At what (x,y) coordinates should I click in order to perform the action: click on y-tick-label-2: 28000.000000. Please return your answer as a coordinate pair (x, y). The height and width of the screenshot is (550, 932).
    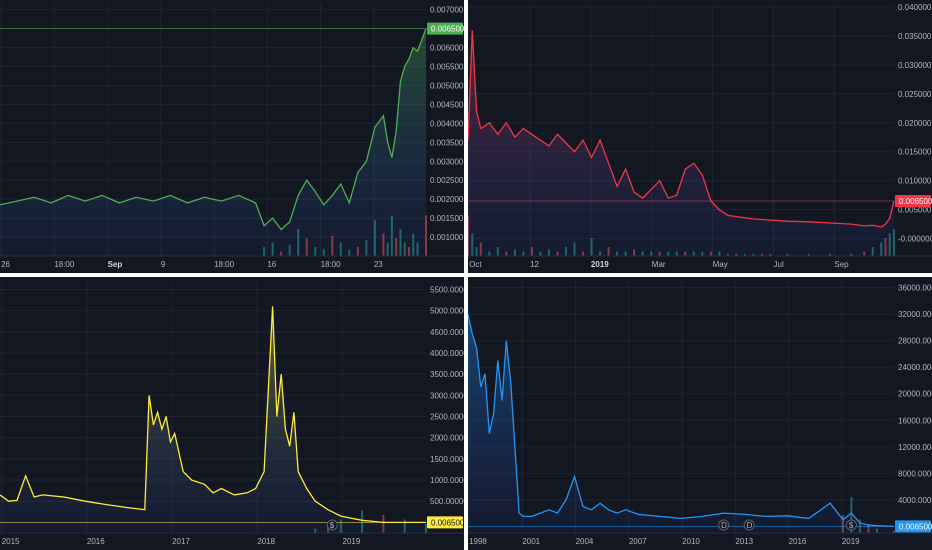
    Looking at the image, I should click on (915, 341).